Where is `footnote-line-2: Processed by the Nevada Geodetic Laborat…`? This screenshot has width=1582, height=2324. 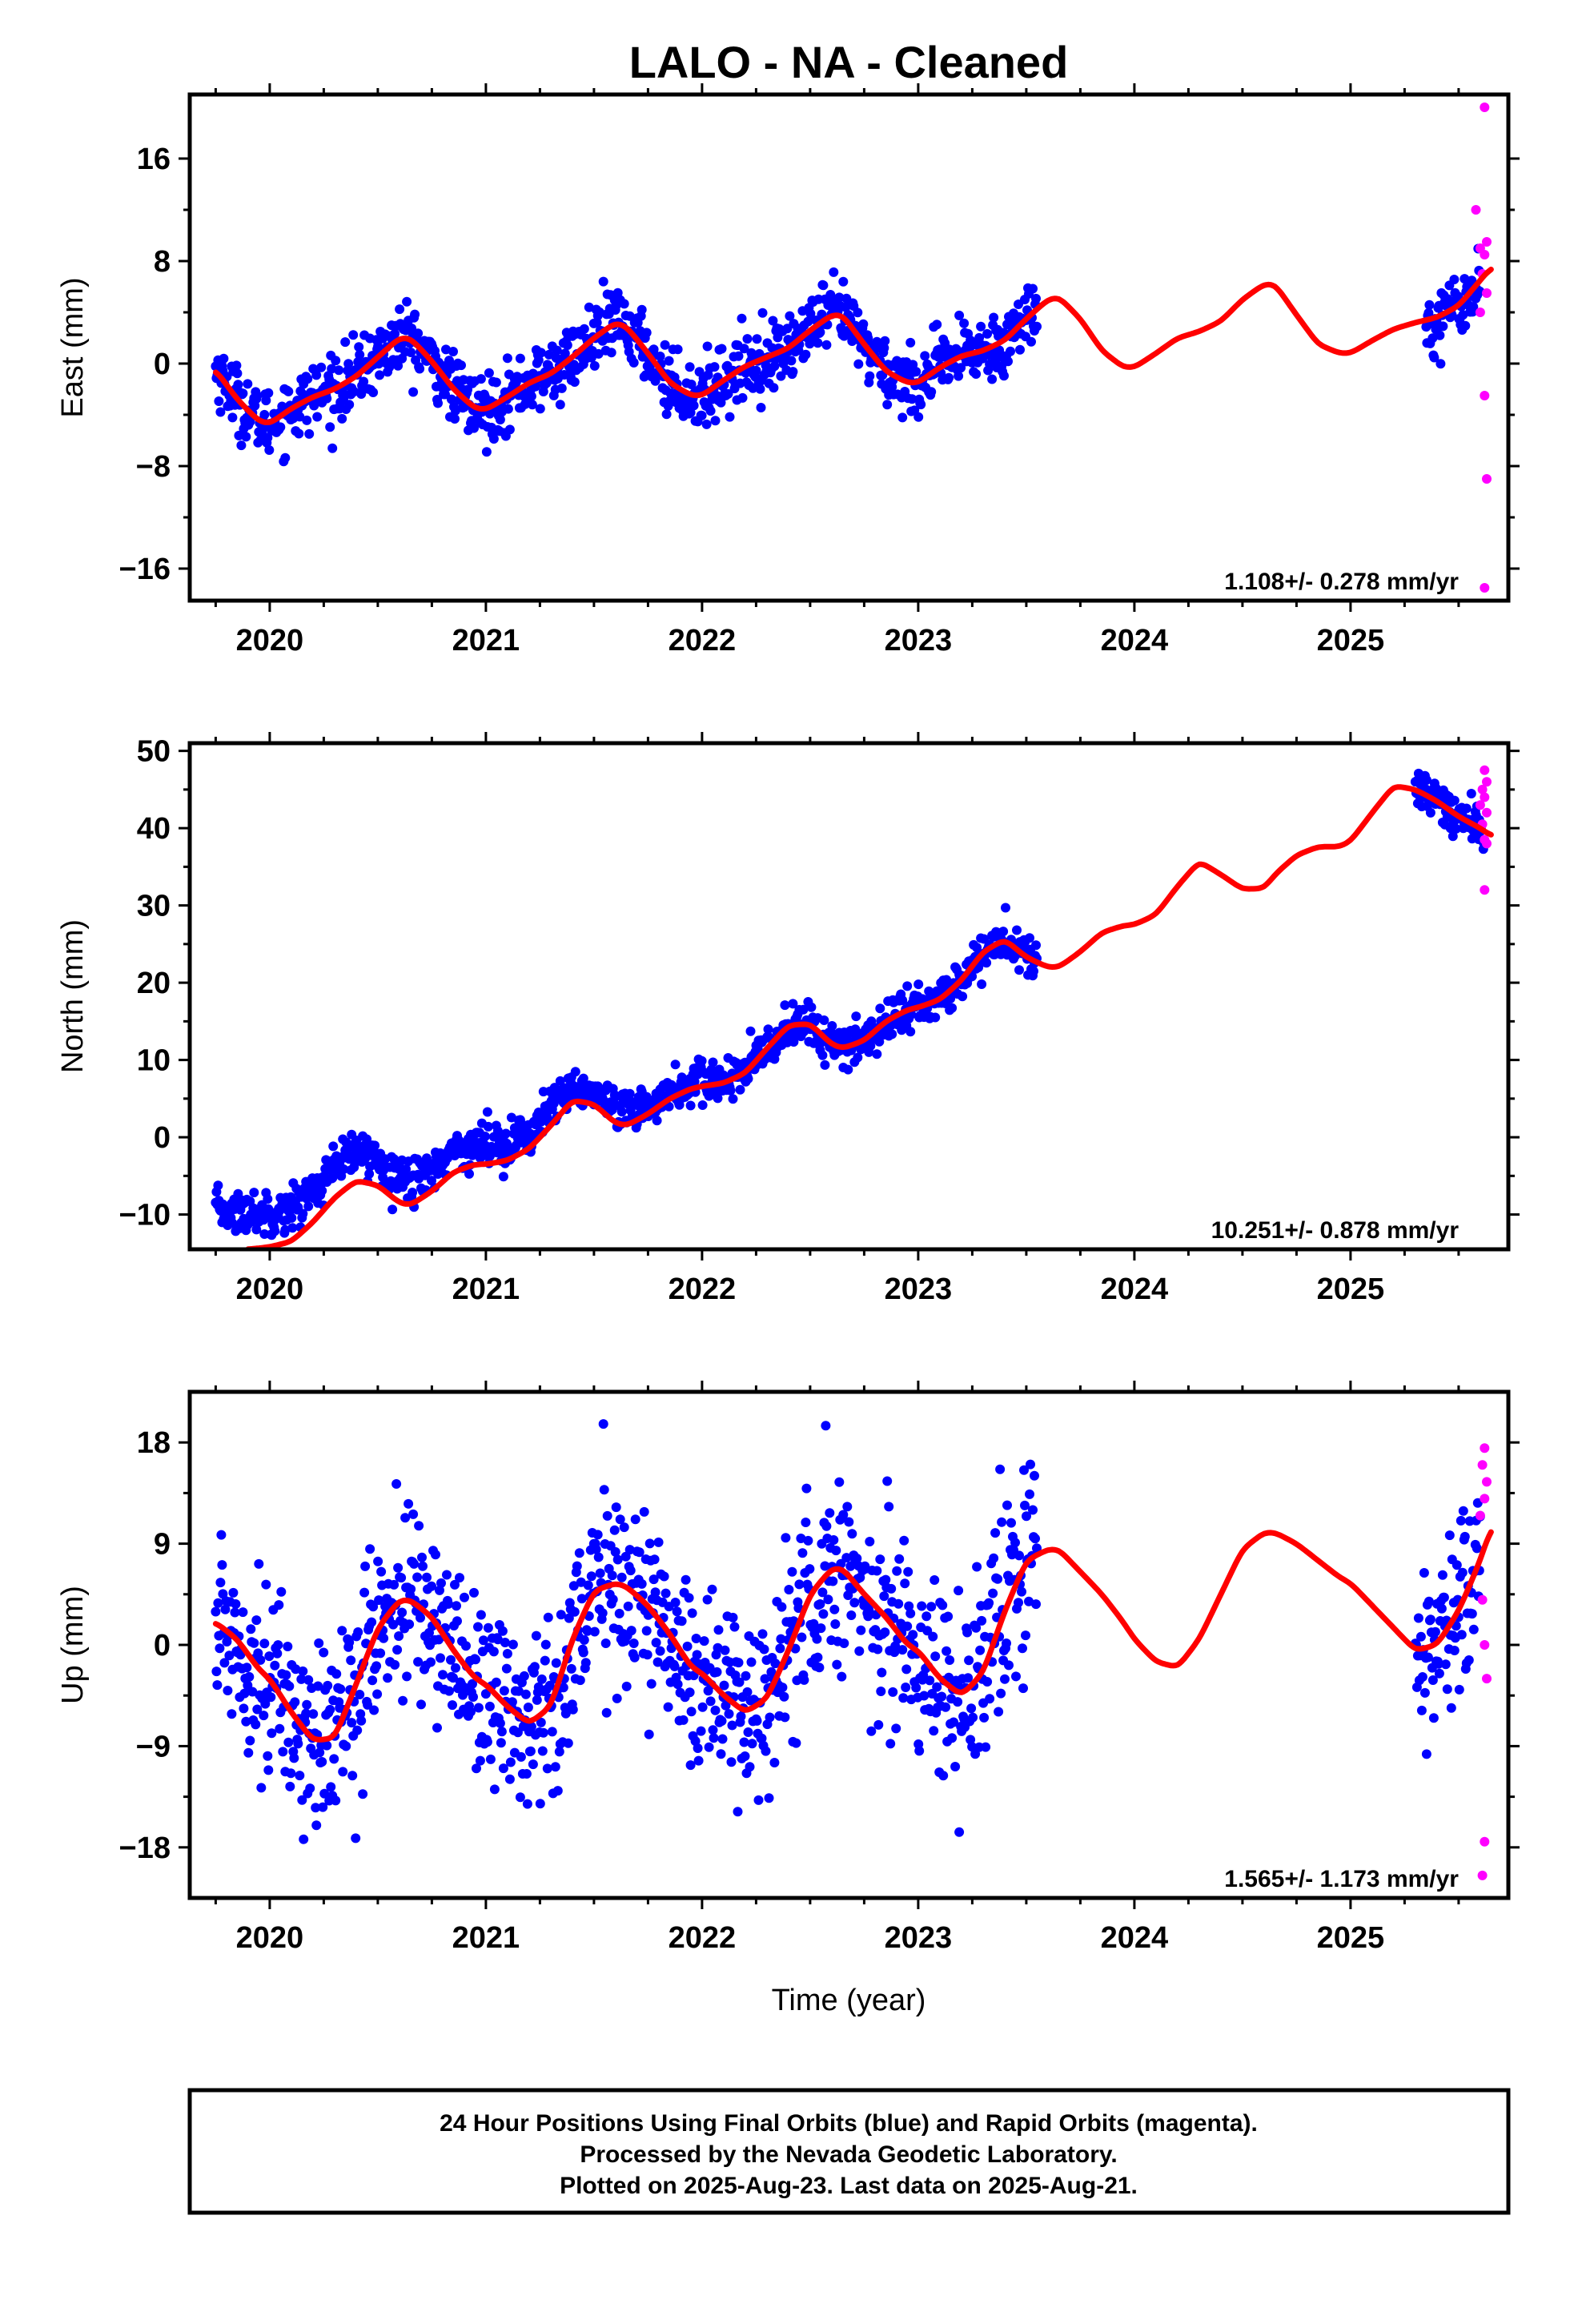
footnote-line-2: Processed by the Nevada Geodetic Laborat… is located at coordinates (848, 2154).